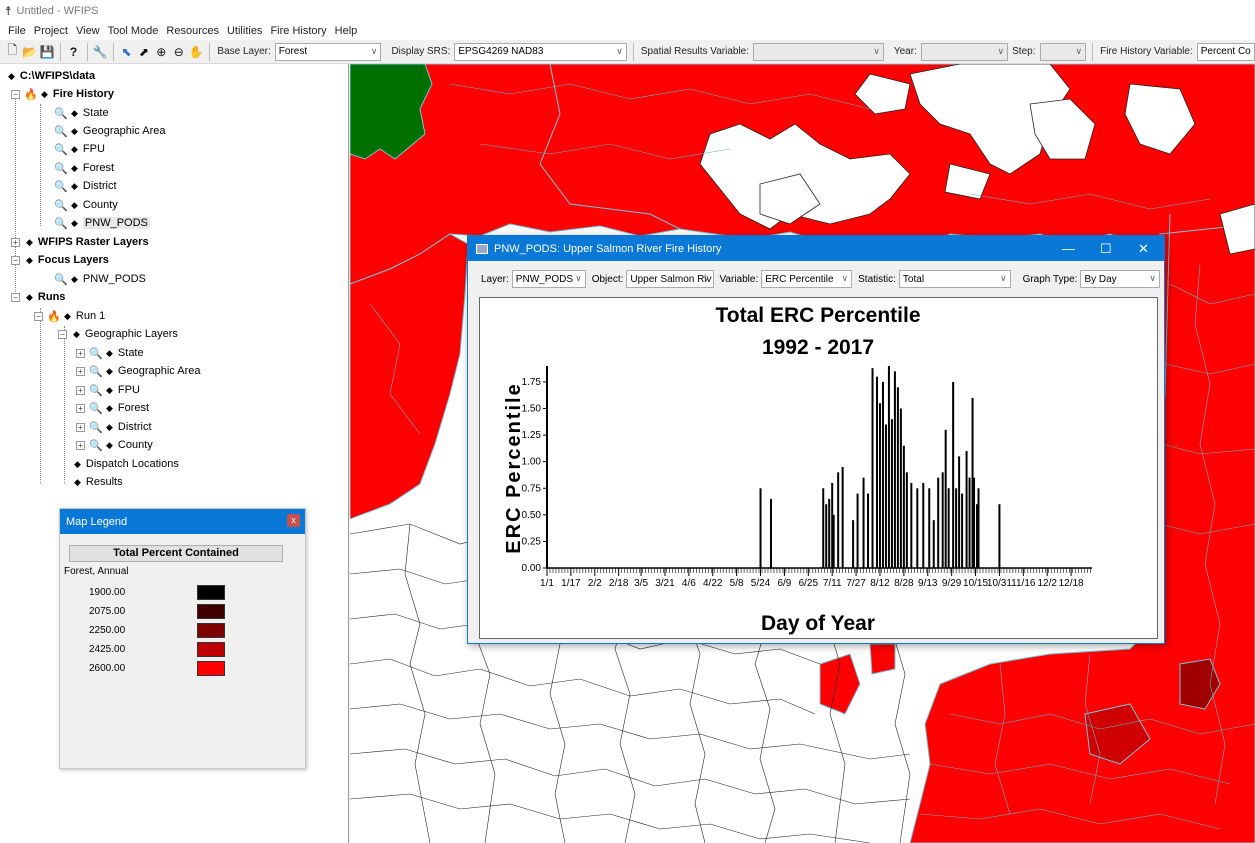 Image resolution: width=1255 pixels, height=843 pixels. I want to click on tree-item-fh-geographic-area: 🔍 ◆ Geographic Area, so click(109, 131).